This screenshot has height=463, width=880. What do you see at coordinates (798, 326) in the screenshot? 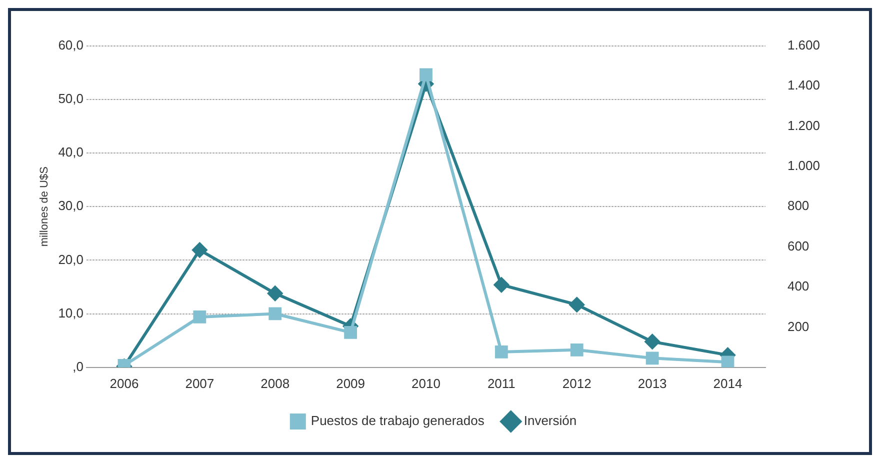
I see `y2-tick-label: 200` at bounding box center [798, 326].